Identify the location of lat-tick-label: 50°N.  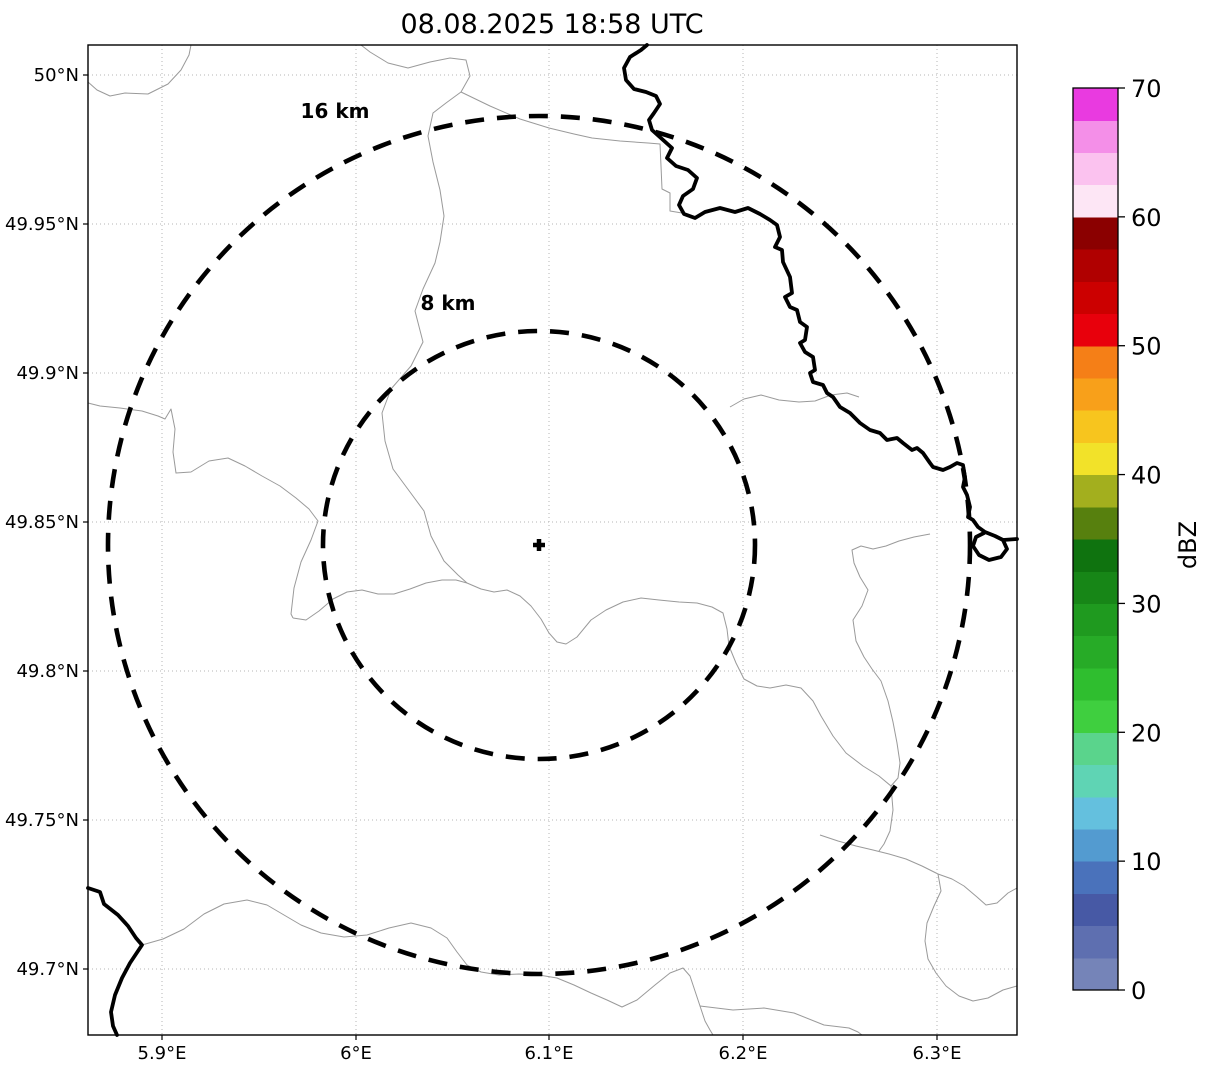
(56, 75).